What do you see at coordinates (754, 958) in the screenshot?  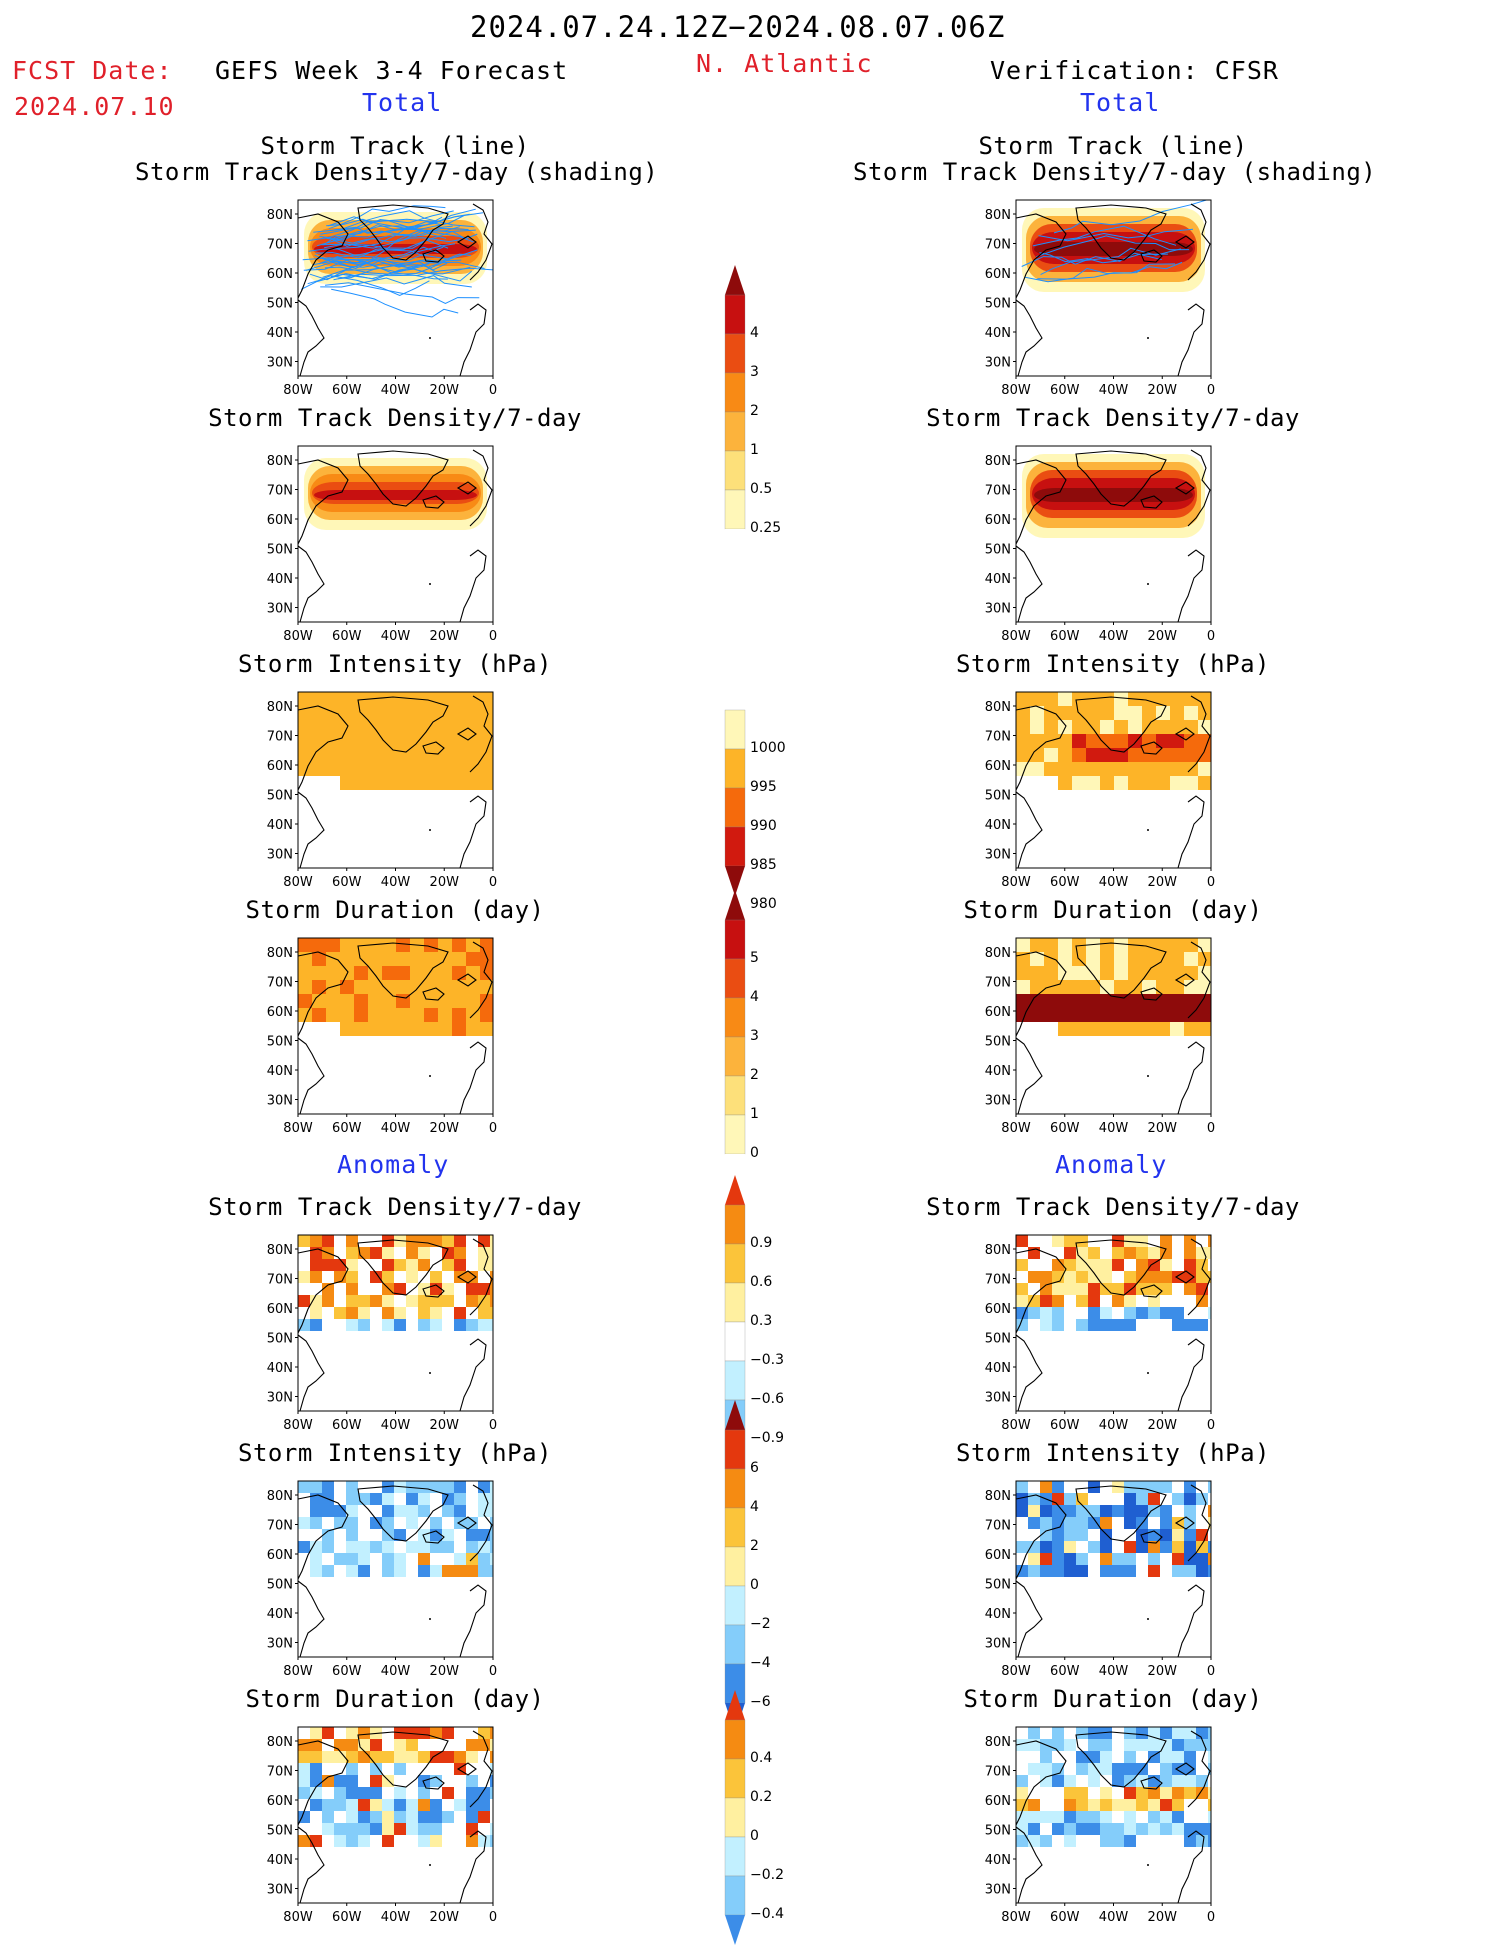 I see `colorbar-tick-label: 5` at bounding box center [754, 958].